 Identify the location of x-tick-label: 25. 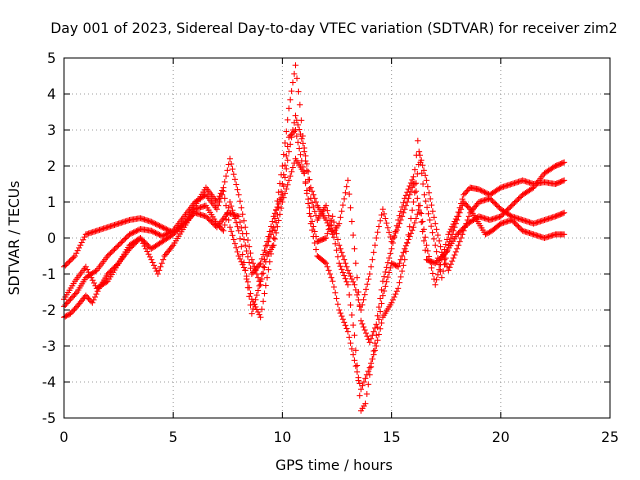
(610, 438).